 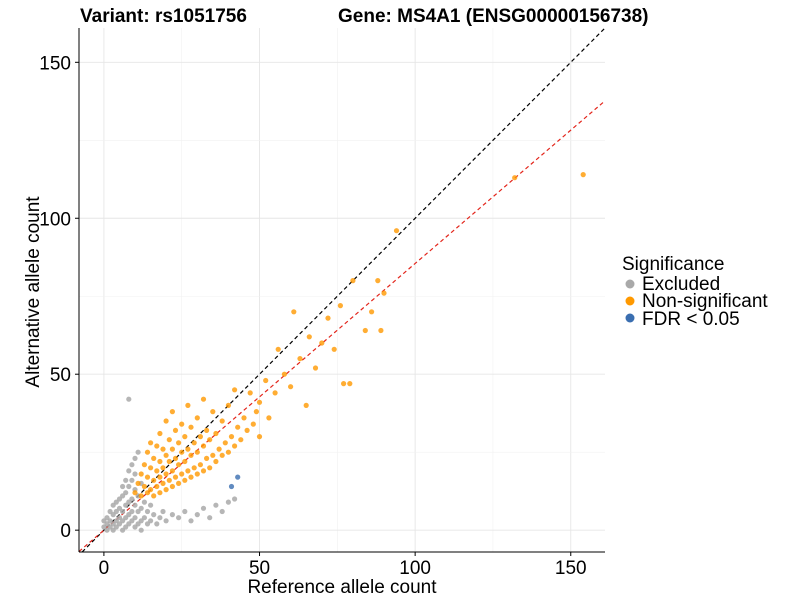 What do you see at coordinates (630, 284) in the screenshot?
I see `legend-swatch-excluded` at bounding box center [630, 284].